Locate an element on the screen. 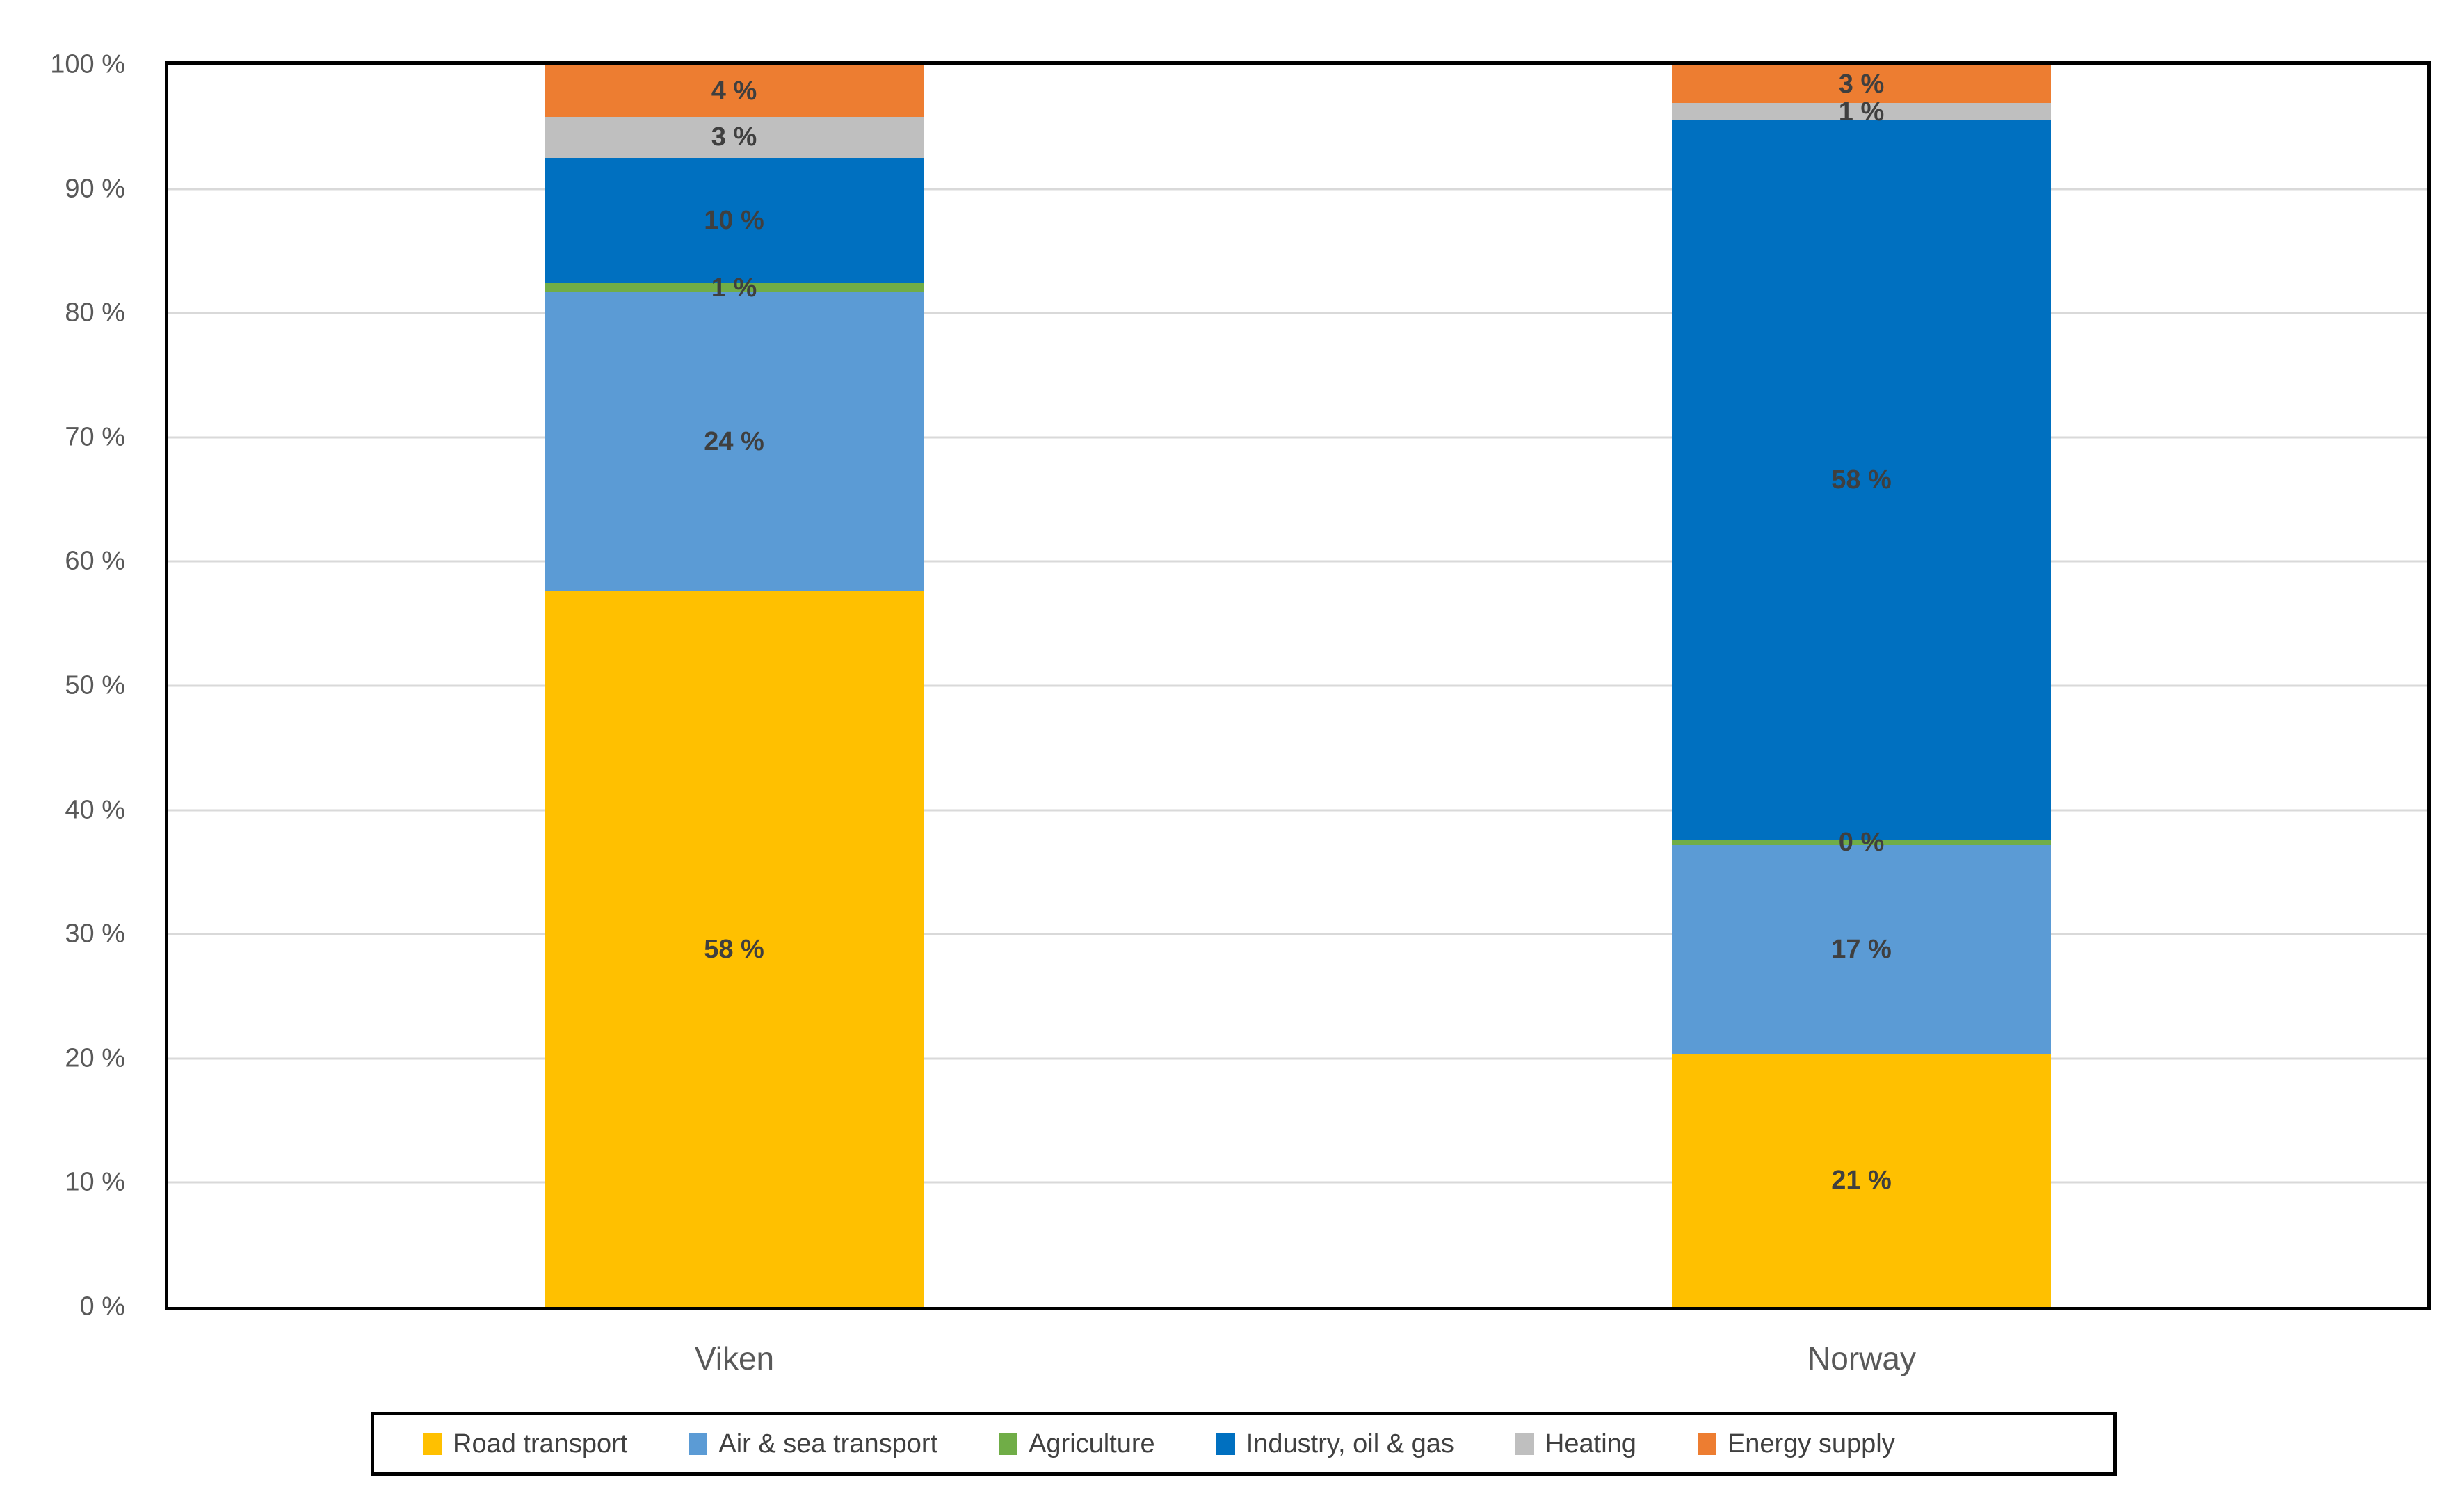 The image size is (2464, 1510). bar-segment-norway-industry-oil-gas: 58 % is located at coordinates (1861, 480).